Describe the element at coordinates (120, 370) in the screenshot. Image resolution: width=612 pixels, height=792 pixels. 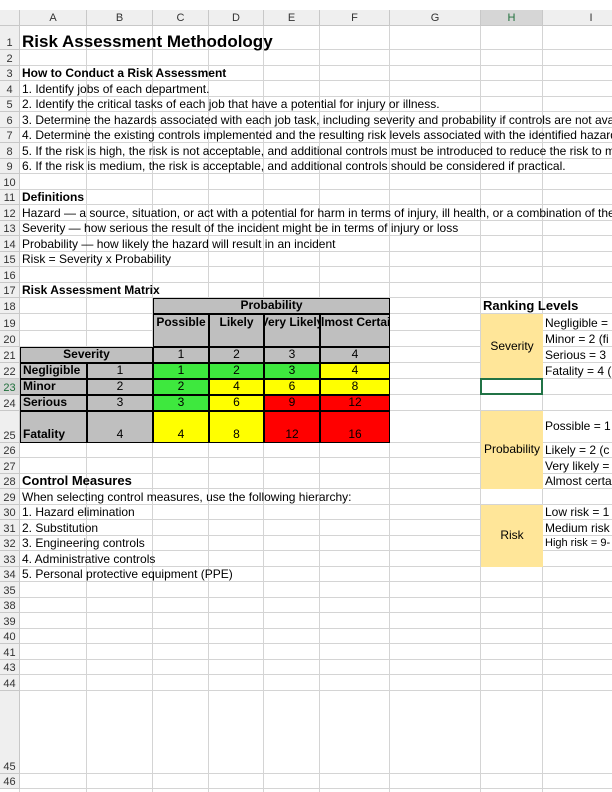
I see `severity-score: 1` at that location.